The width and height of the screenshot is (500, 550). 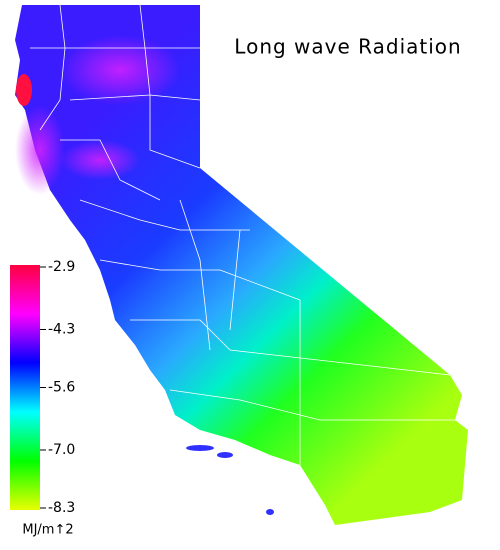 I want to click on colorbar-tick-label: -8.3, so click(x=61, y=508).